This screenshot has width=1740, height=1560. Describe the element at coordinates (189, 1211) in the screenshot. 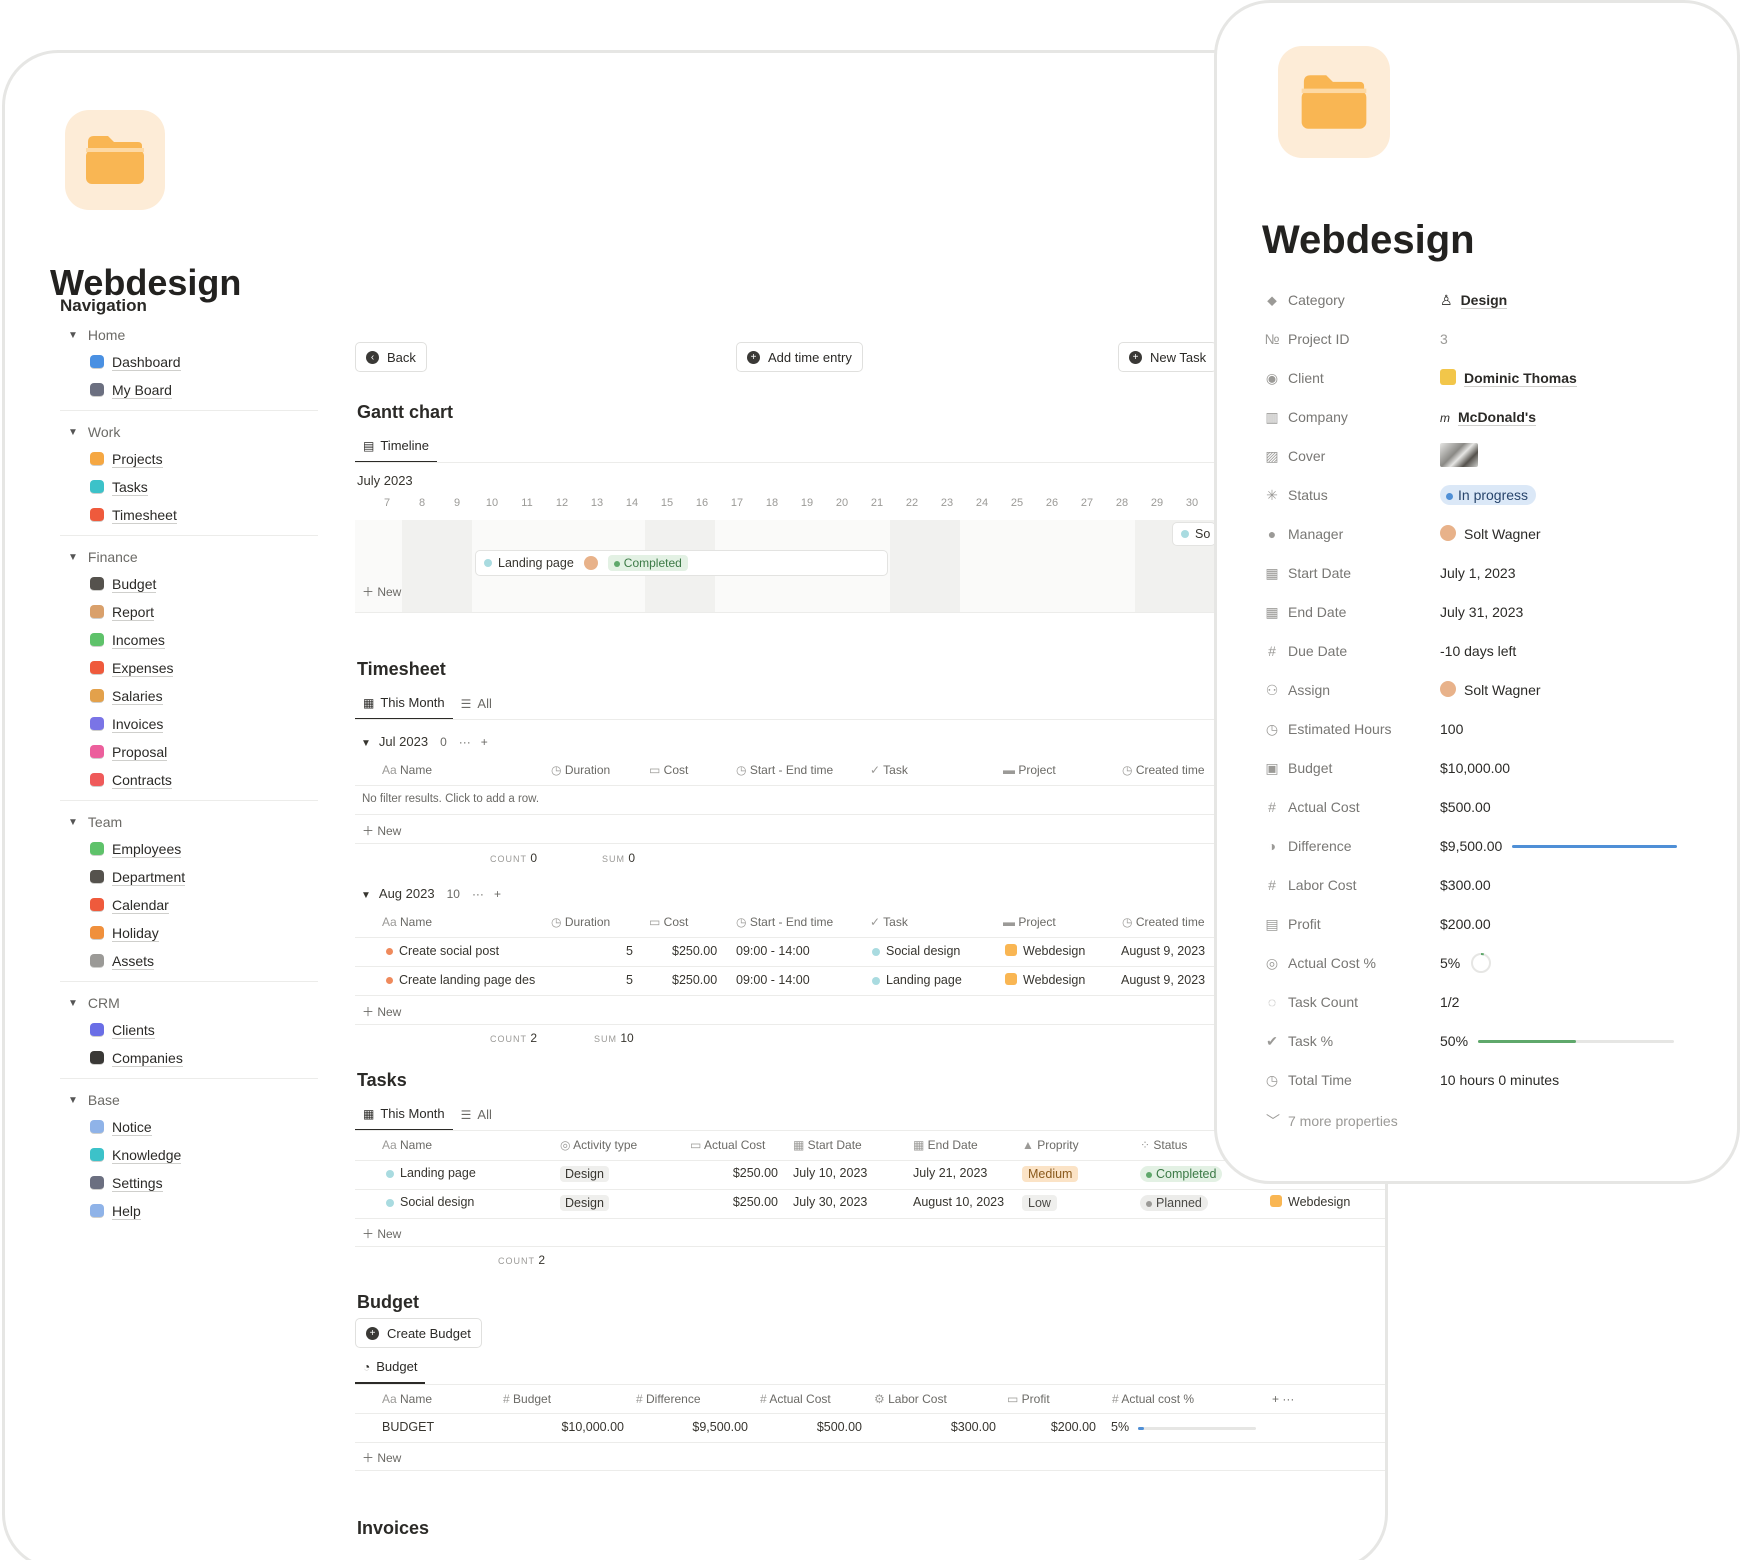

I see `sidebar-item-help: Help` at that location.